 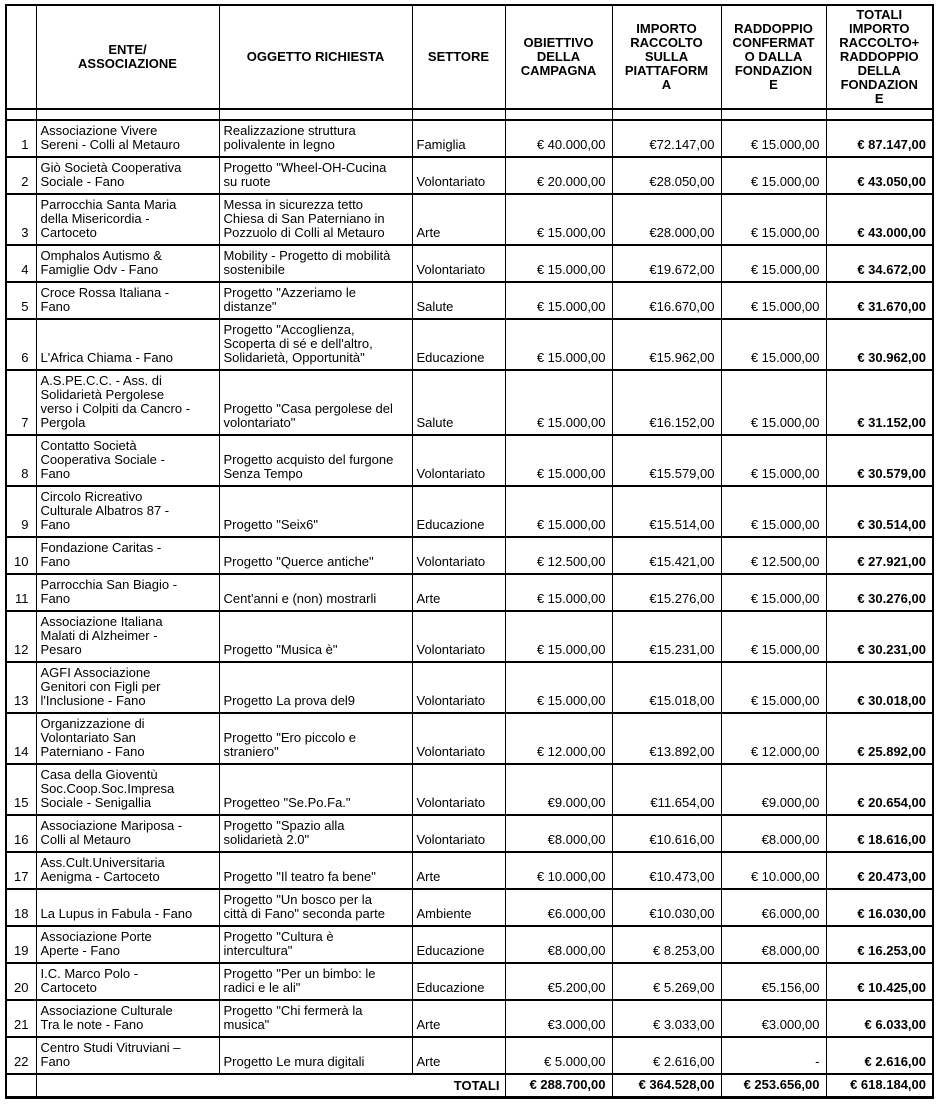 I want to click on ente-cell: L'Africa Chiama - Fano, so click(x=127, y=344).